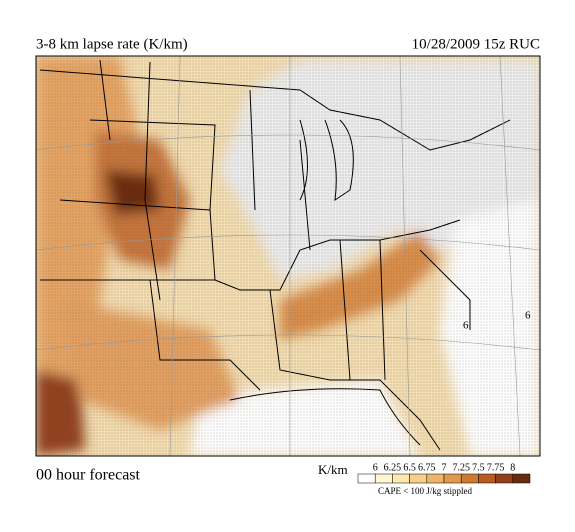 The image size is (575, 532). Describe the element at coordinates (393, 467) in the screenshot. I see `colorbar-label: 6.25` at that location.